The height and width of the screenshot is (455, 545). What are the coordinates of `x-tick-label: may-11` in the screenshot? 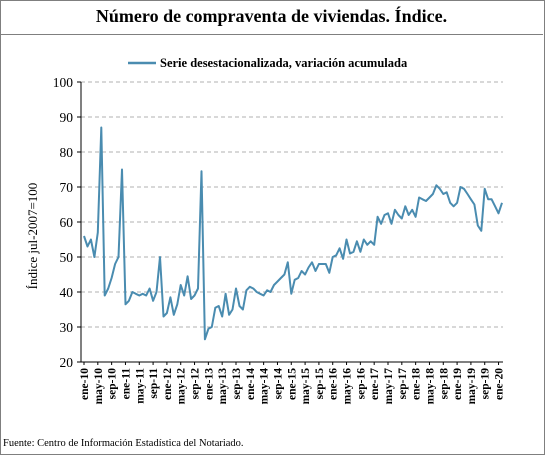 It's located at (140, 386).